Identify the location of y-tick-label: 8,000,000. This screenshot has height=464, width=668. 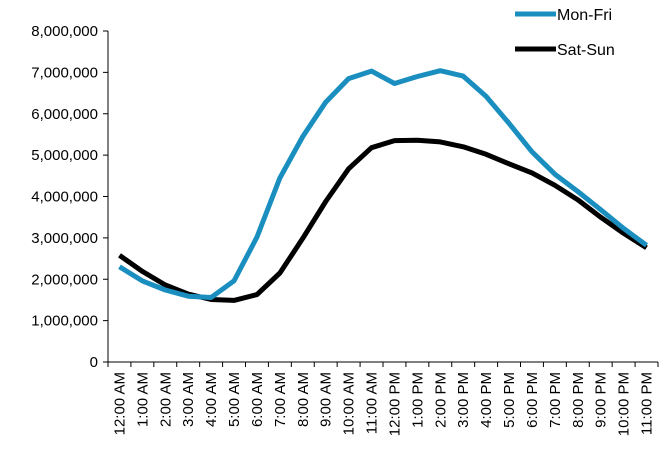
(64, 31).